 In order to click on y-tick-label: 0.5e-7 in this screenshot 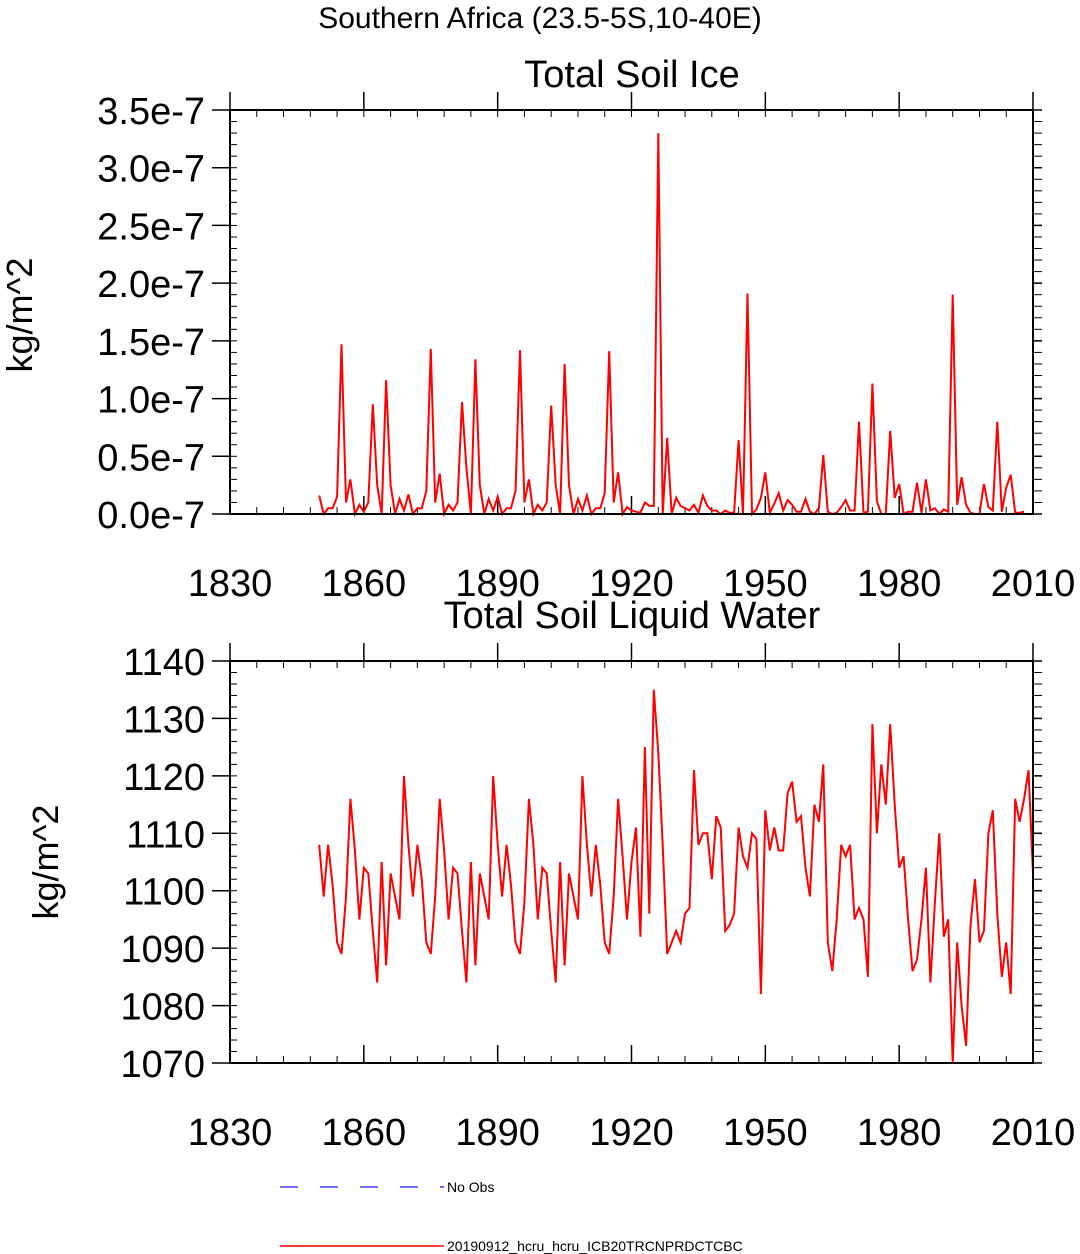, I will do `click(151, 458)`.